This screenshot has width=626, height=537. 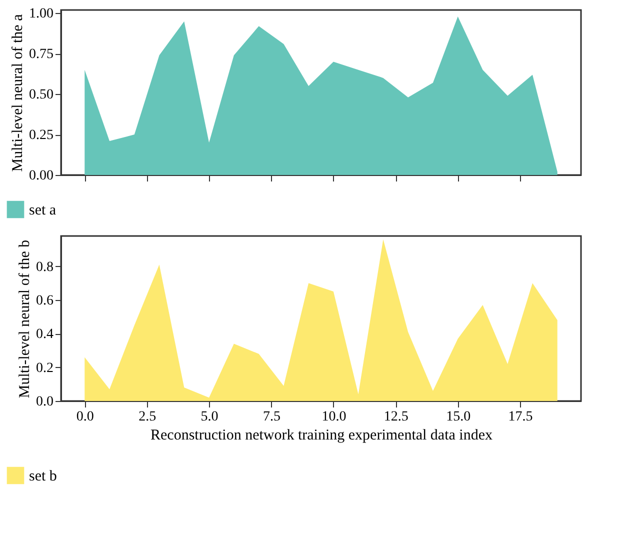 I want to click on legend-label: set b, so click(x=43, y=476).